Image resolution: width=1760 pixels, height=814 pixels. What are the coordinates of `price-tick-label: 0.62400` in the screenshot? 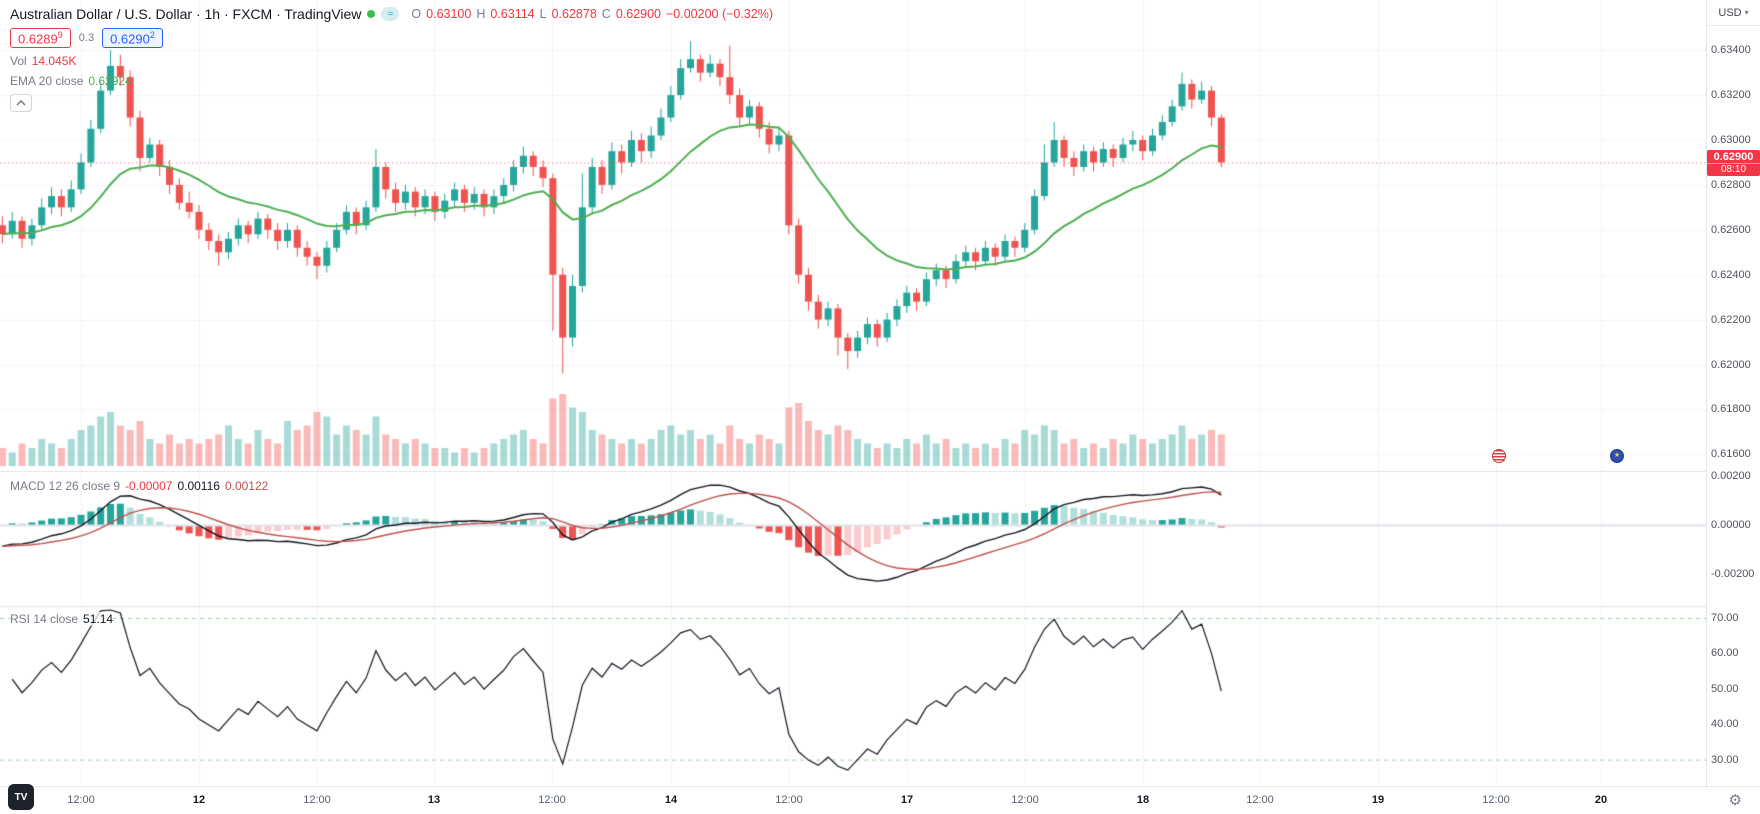 It's located at (1731, 274).